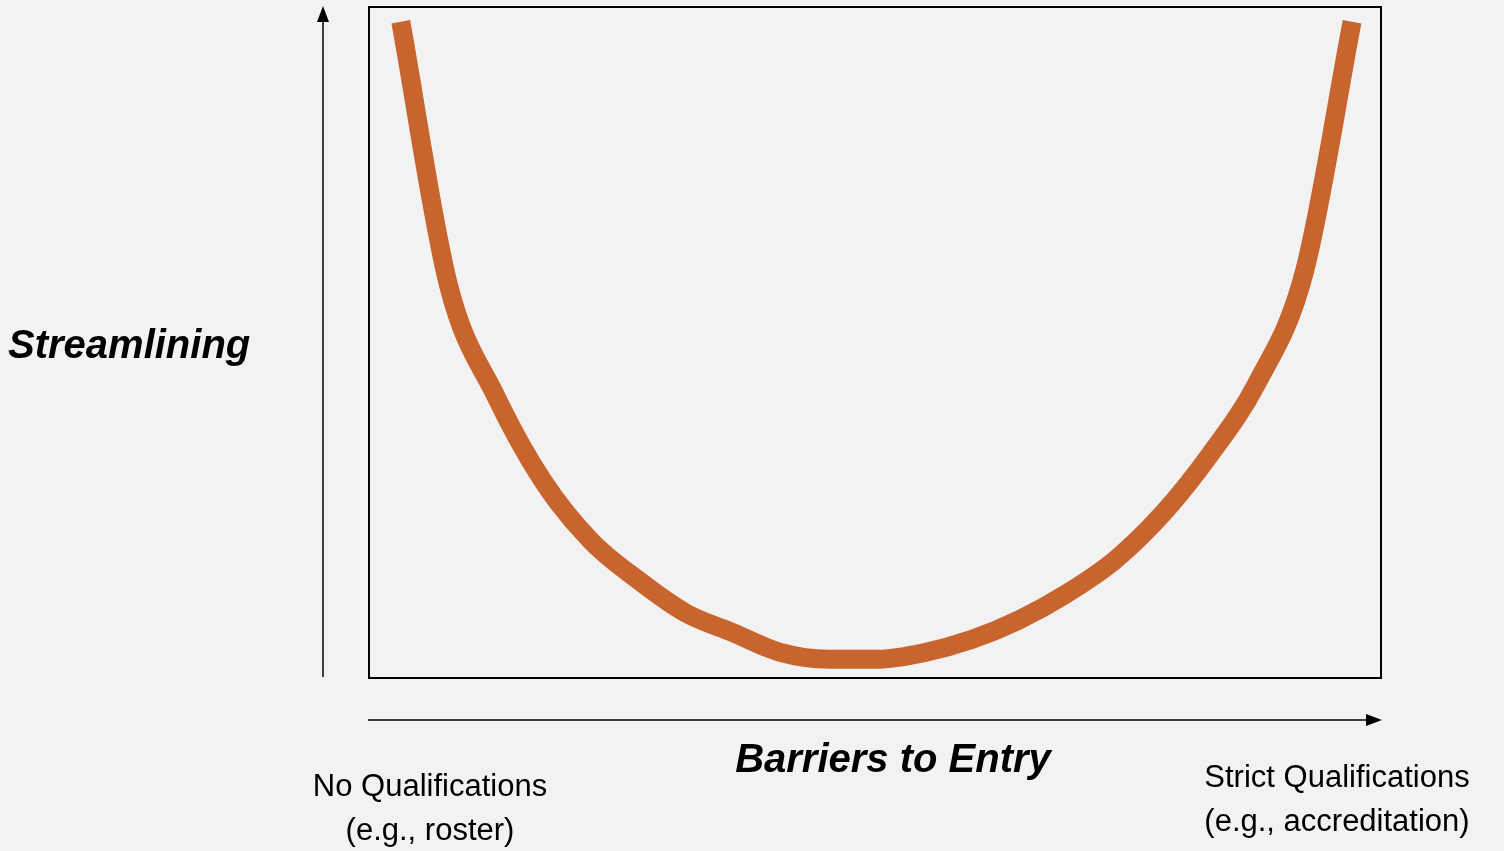 The height and width of the screenshot is (851, 1504). Describe the element at coordinates (430, 808) in the screenshot. I see `text: No Qualifications (e.g., roster)` at that location.